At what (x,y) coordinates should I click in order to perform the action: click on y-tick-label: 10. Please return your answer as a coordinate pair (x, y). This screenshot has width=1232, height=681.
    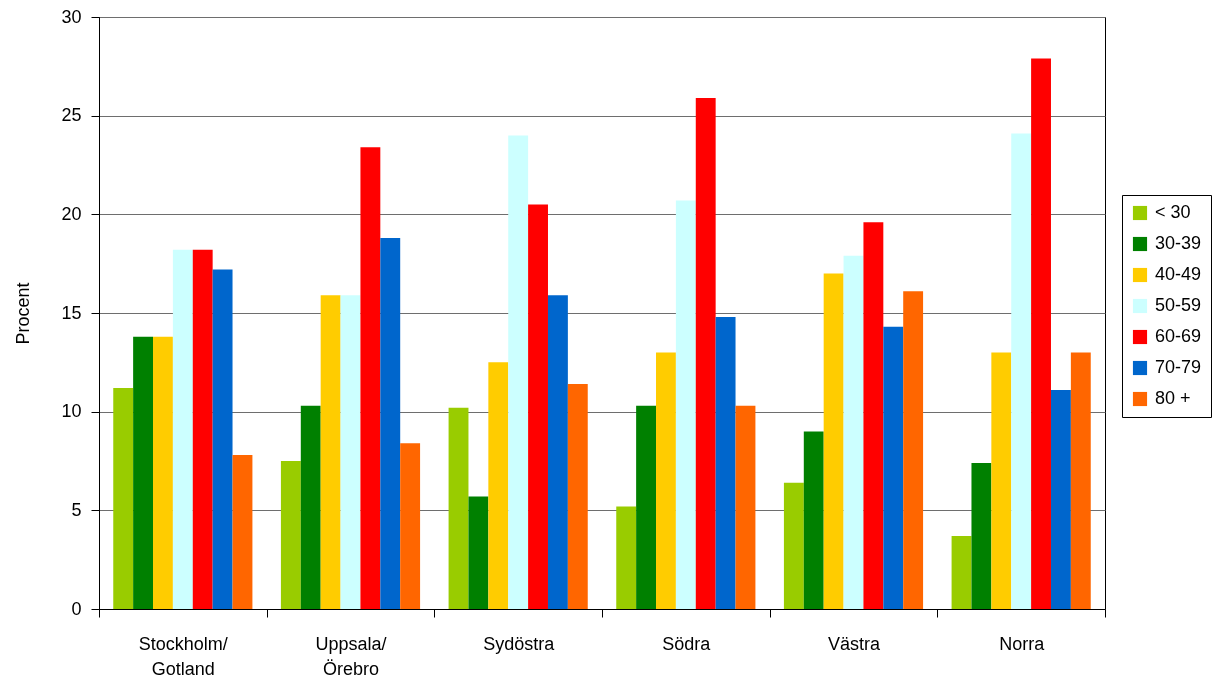
    Looking at the image, I should click on (71, 411).